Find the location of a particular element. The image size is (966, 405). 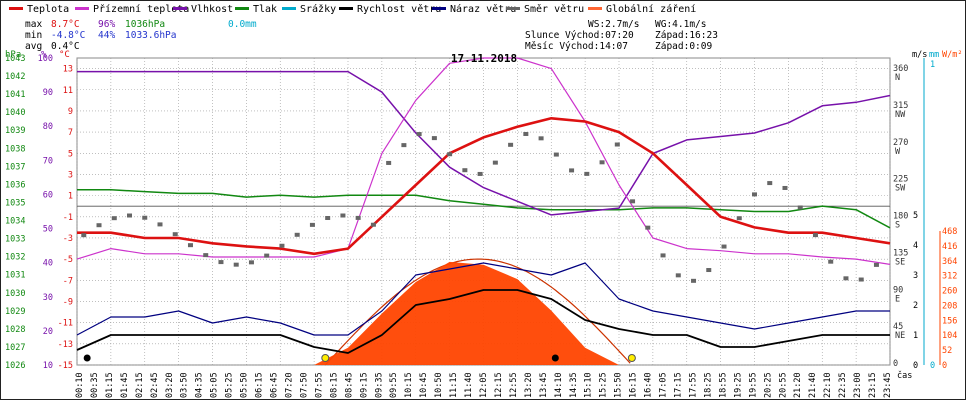

axis-pct-unit: % is located at coordinates (44, 55).